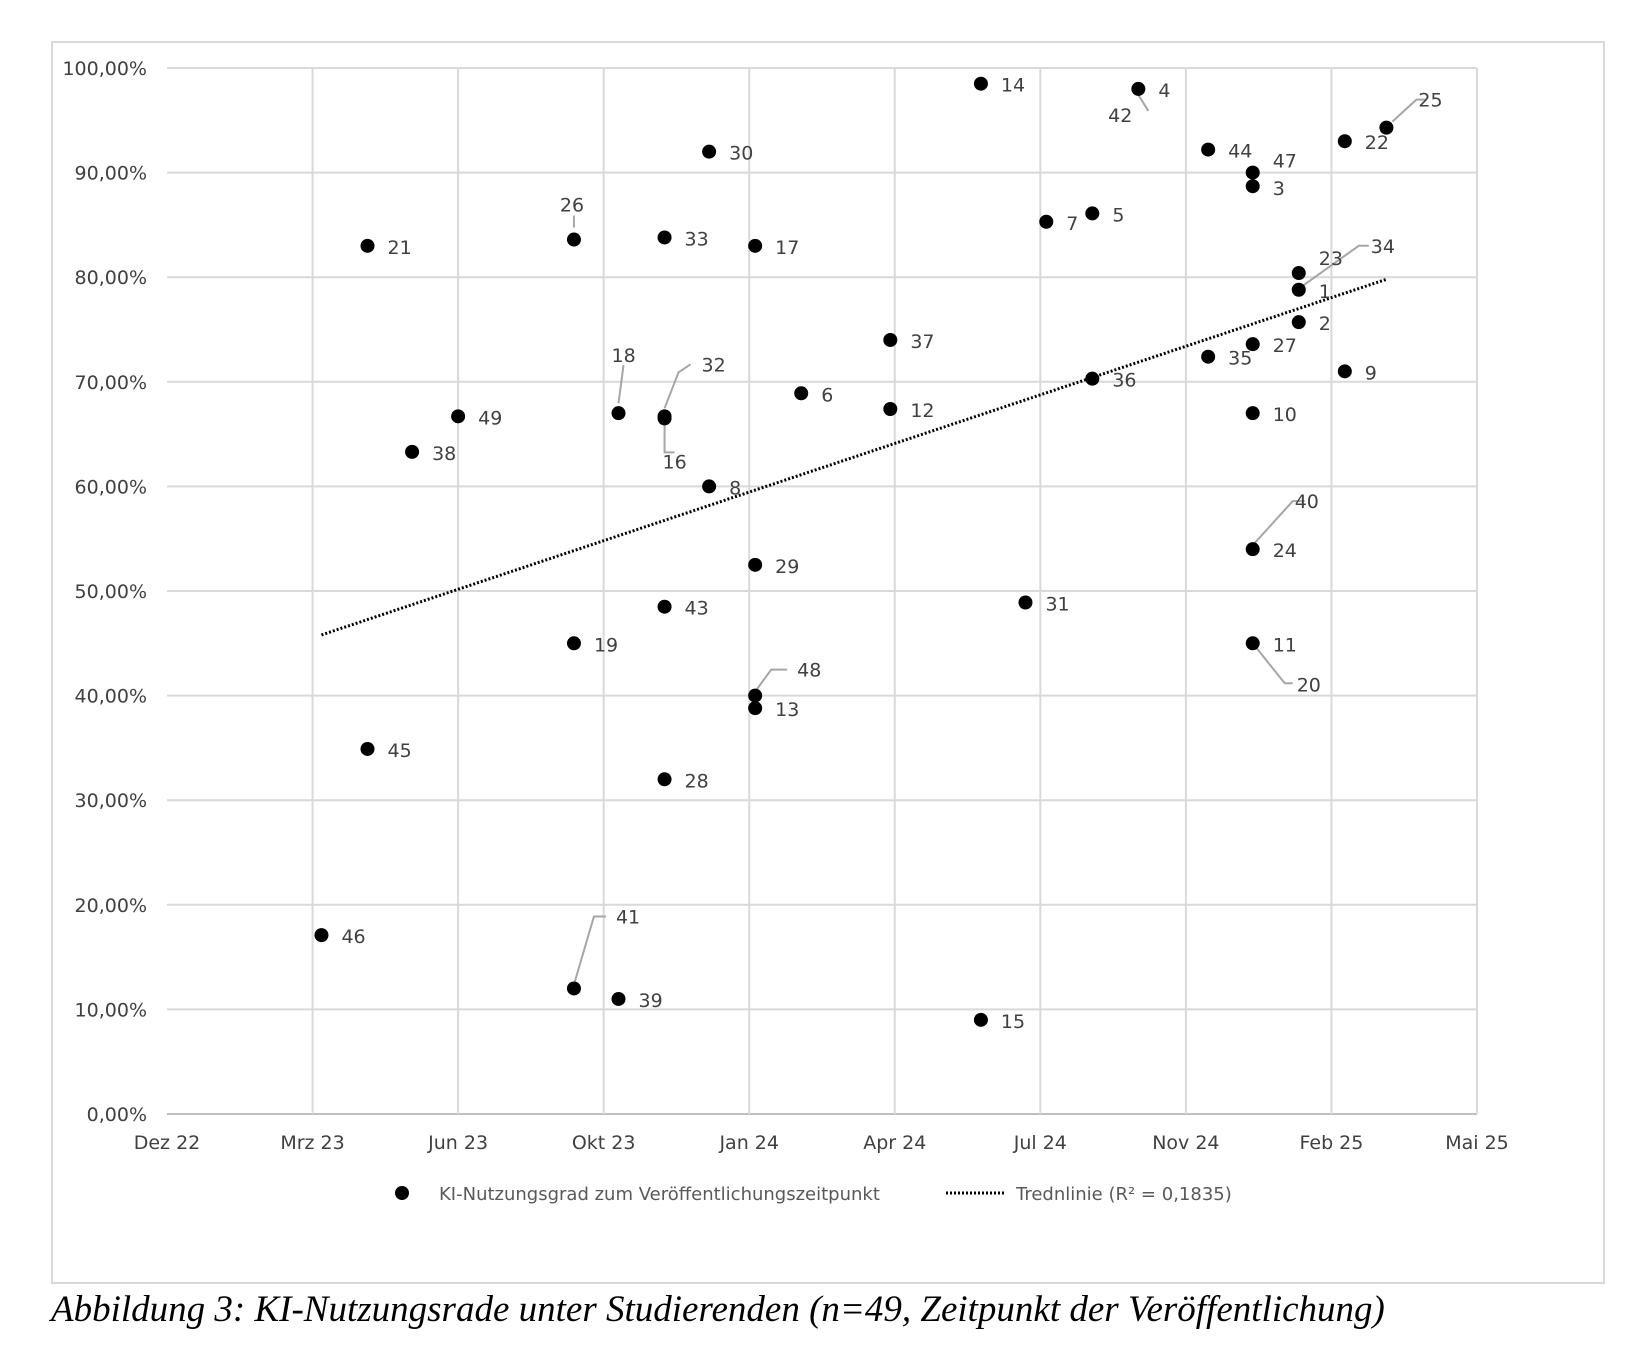 Image resolution: width=1636 pixels, height=1350 pixels. Describe the element at coordinates (1325, 292) in the screenshot. I see `point-label: 1` at that location.